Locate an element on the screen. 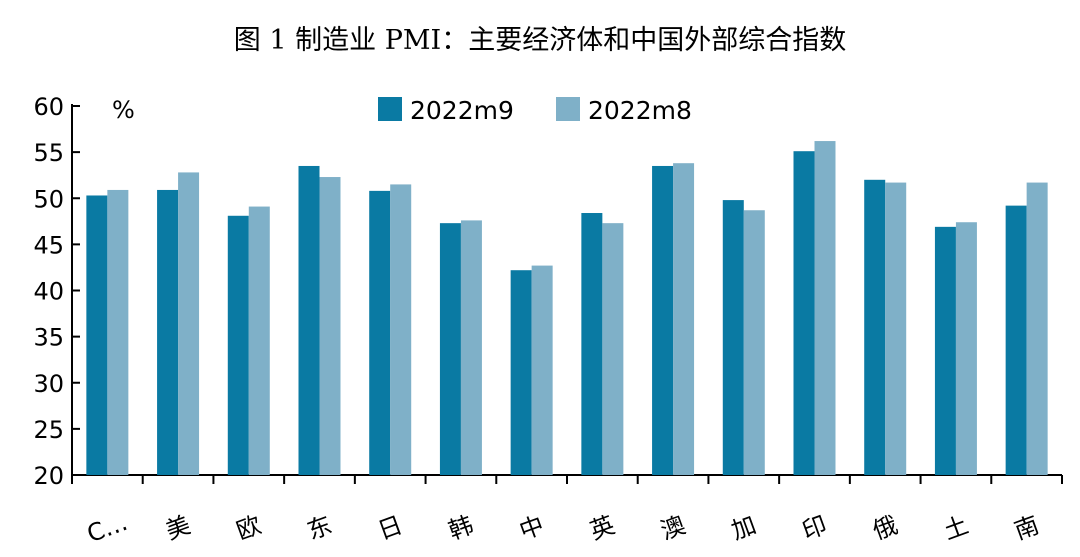 The height and width of the screenshot is (557, 1080). x-tick-label: 印 is located at coordinates (814, 528).